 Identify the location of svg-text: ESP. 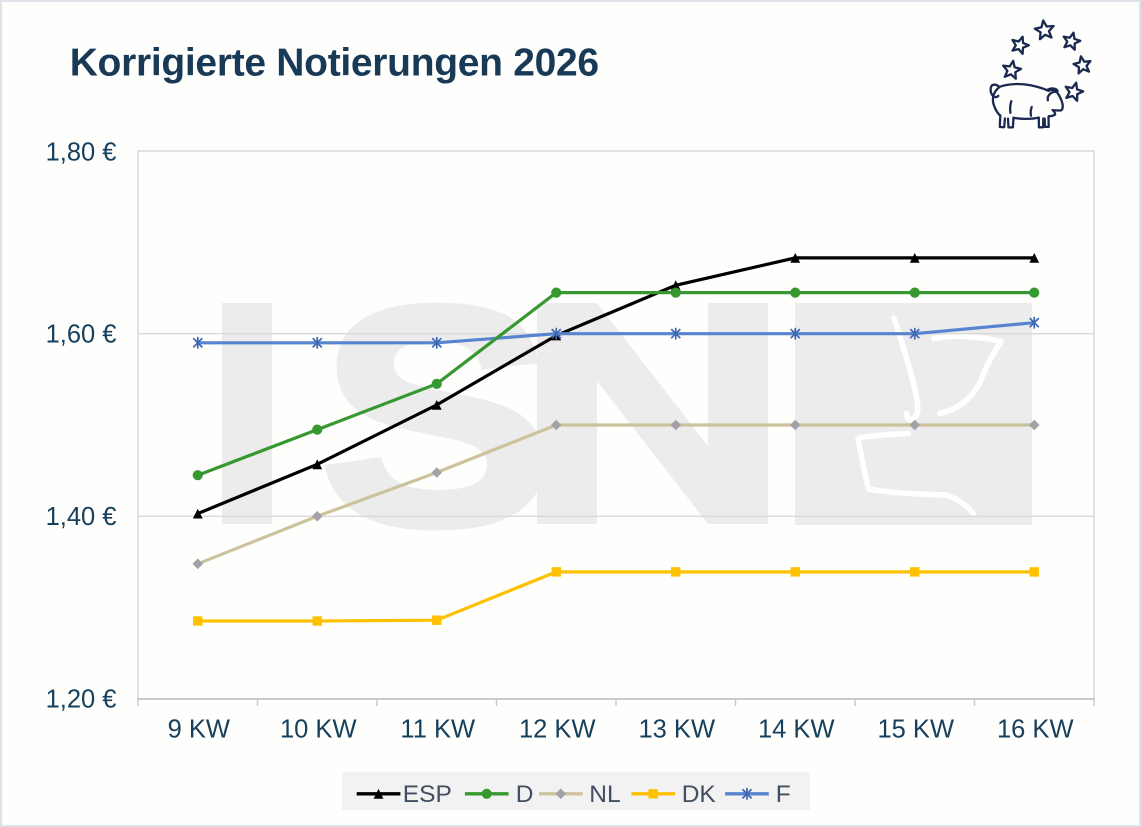
(427, 794).